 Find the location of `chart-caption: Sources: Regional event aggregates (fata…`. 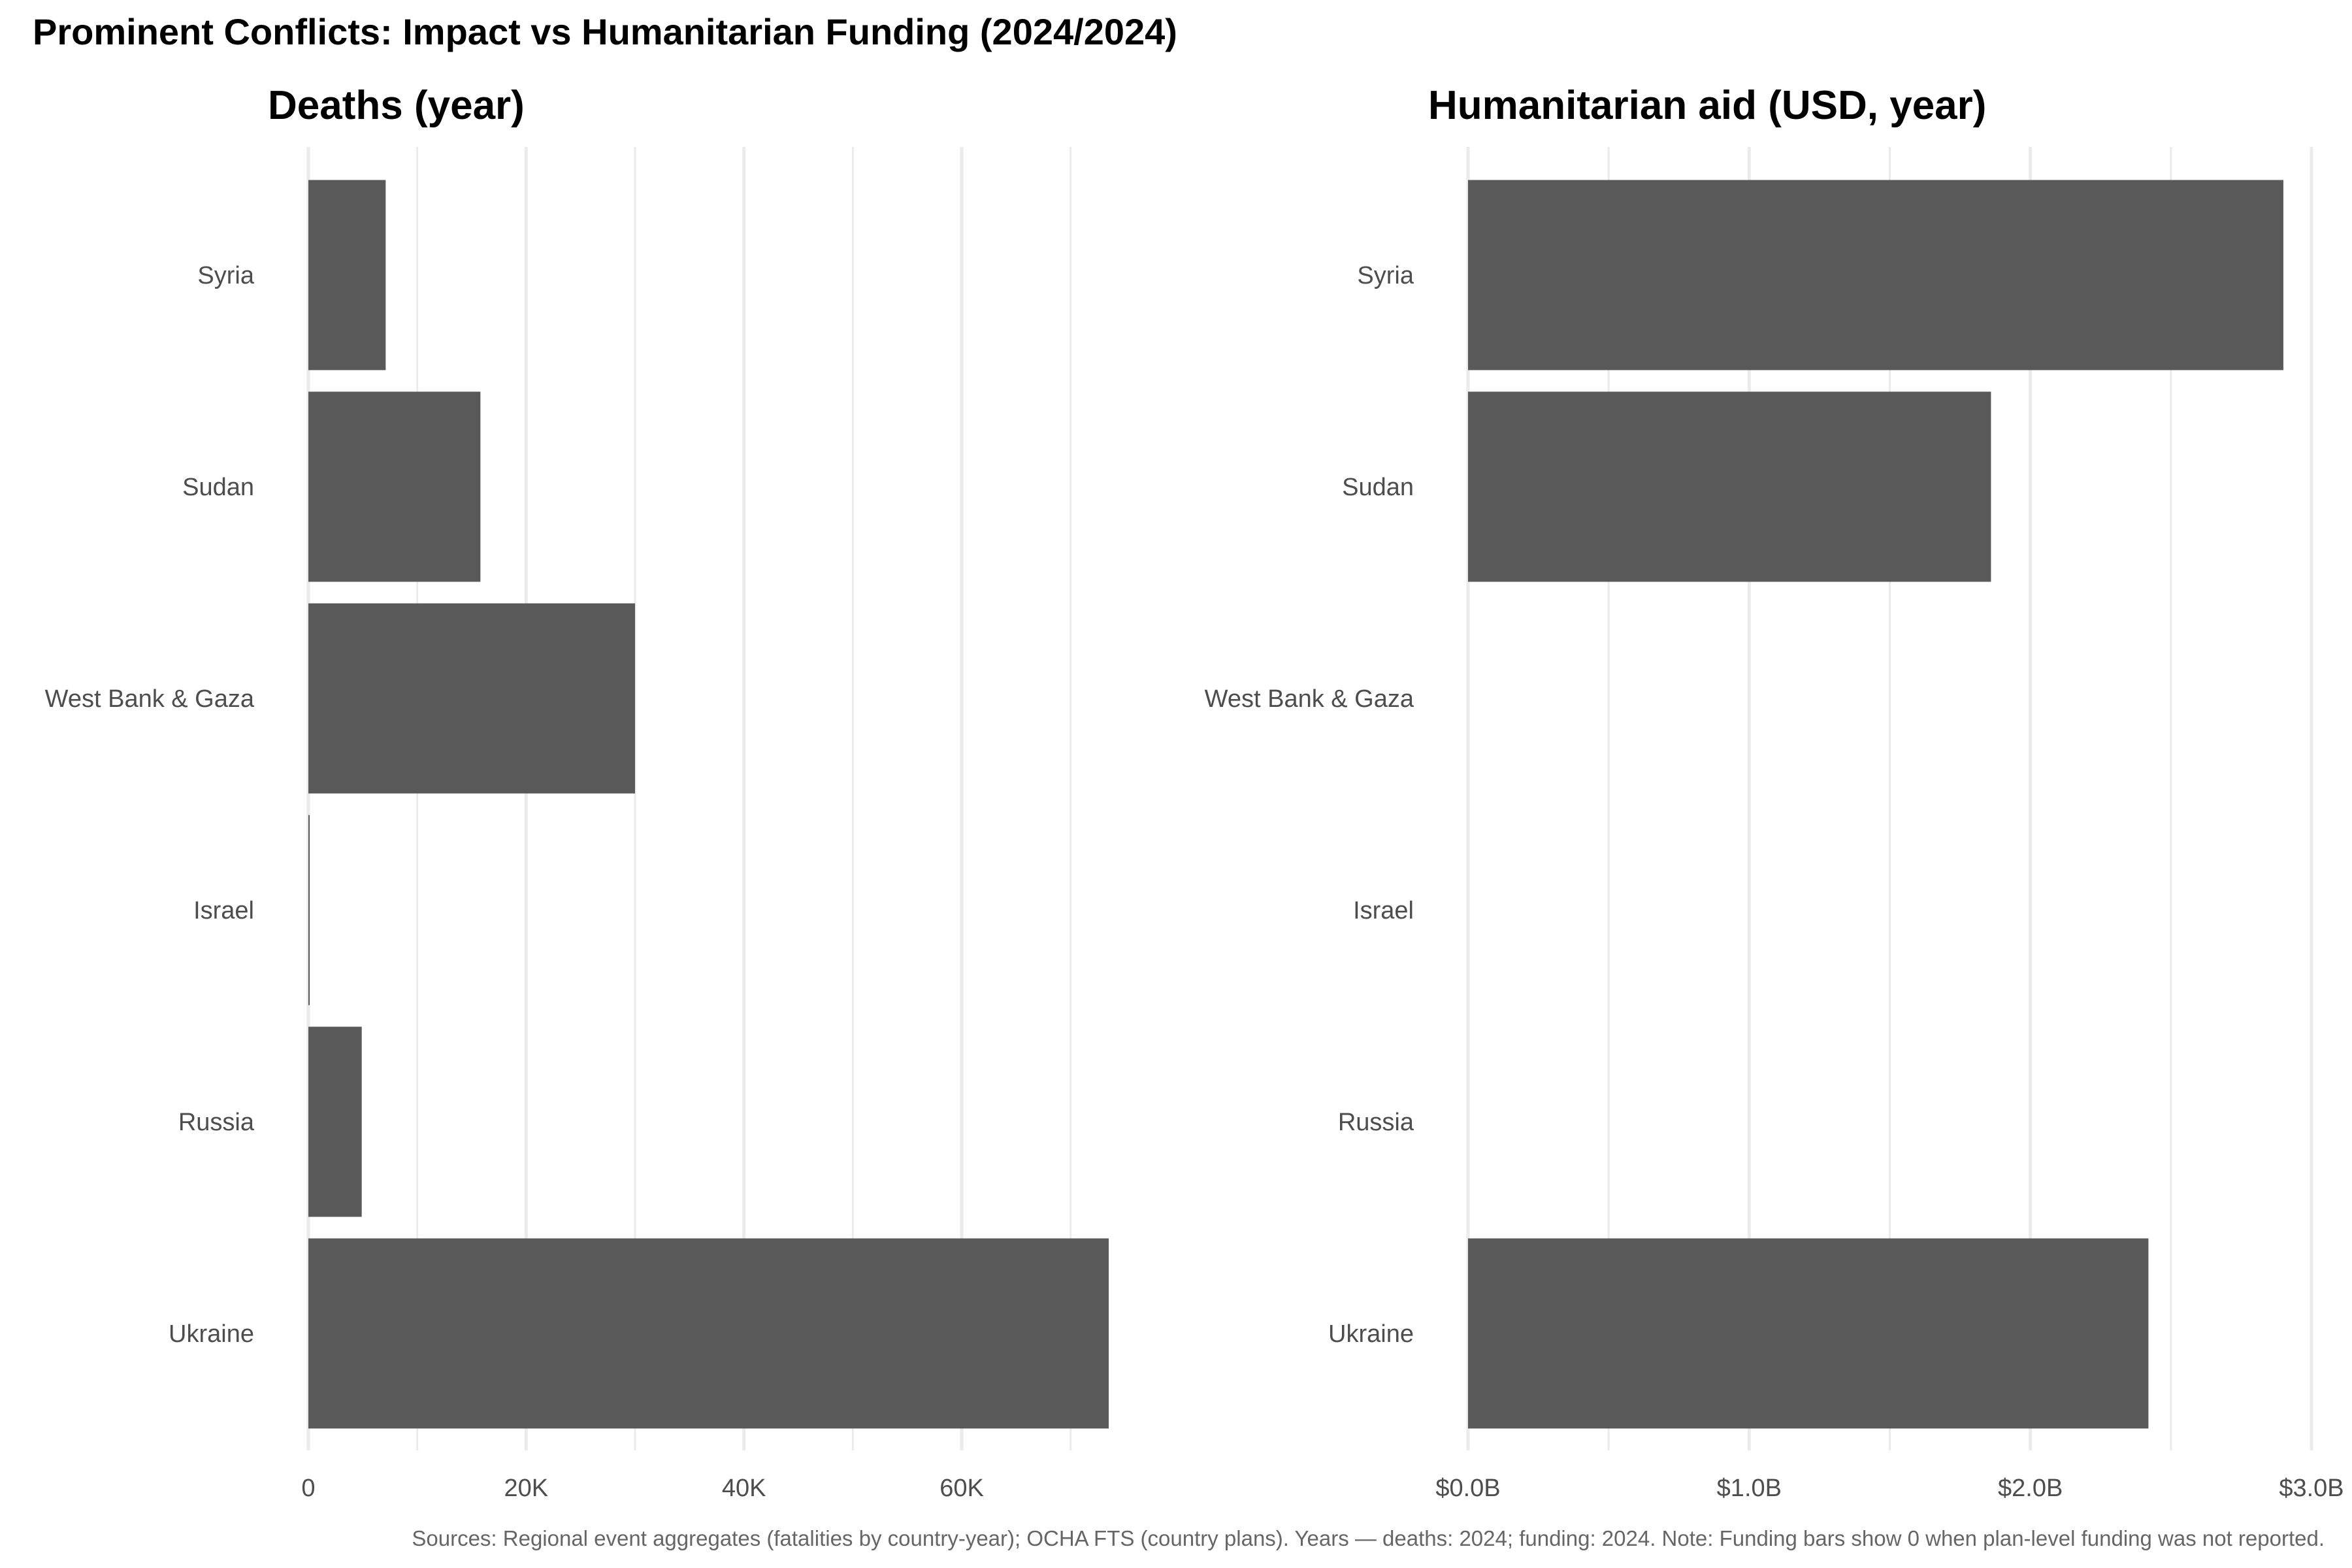

chart-caption: Sources: Regional event aggregates (fata… is located at coordinates (1368, 1538).